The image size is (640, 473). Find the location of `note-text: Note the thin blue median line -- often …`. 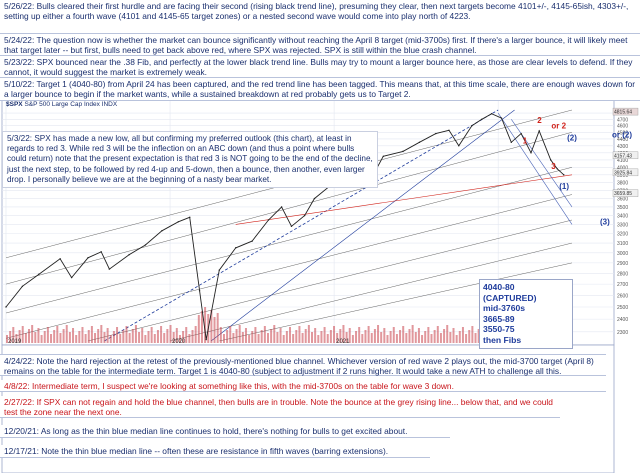

note-text: Note the thin blue median line -- often … is located at coordinates (215, 451).